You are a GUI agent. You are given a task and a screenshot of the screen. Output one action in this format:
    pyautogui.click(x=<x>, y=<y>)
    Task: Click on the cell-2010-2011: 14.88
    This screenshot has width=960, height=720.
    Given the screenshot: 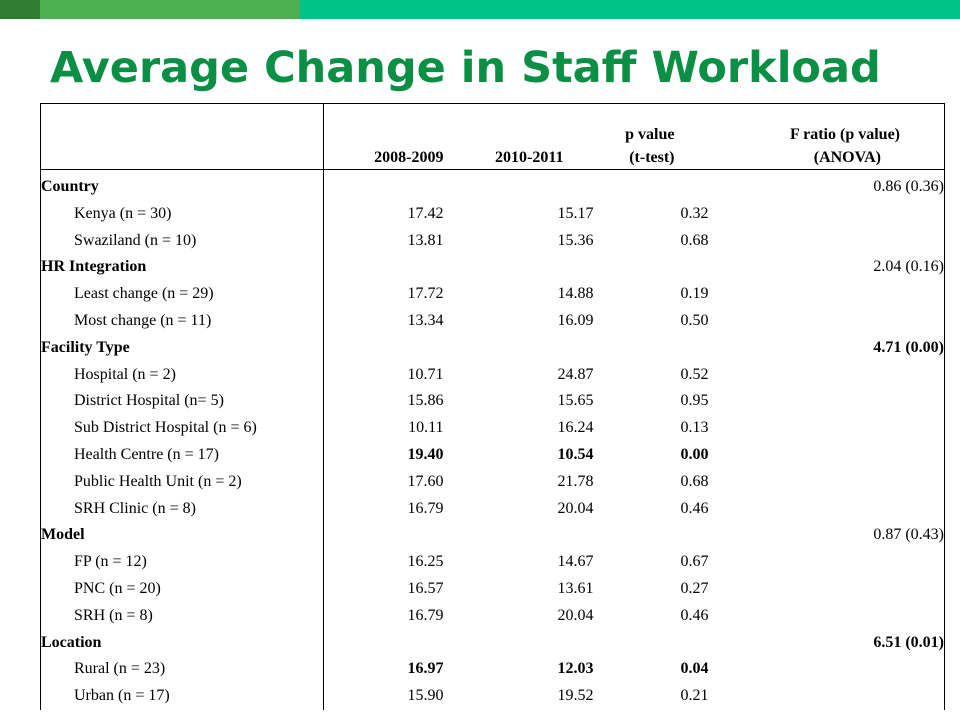 What is the action you would take?
    pyautogui.click(x=575, y=294)
    